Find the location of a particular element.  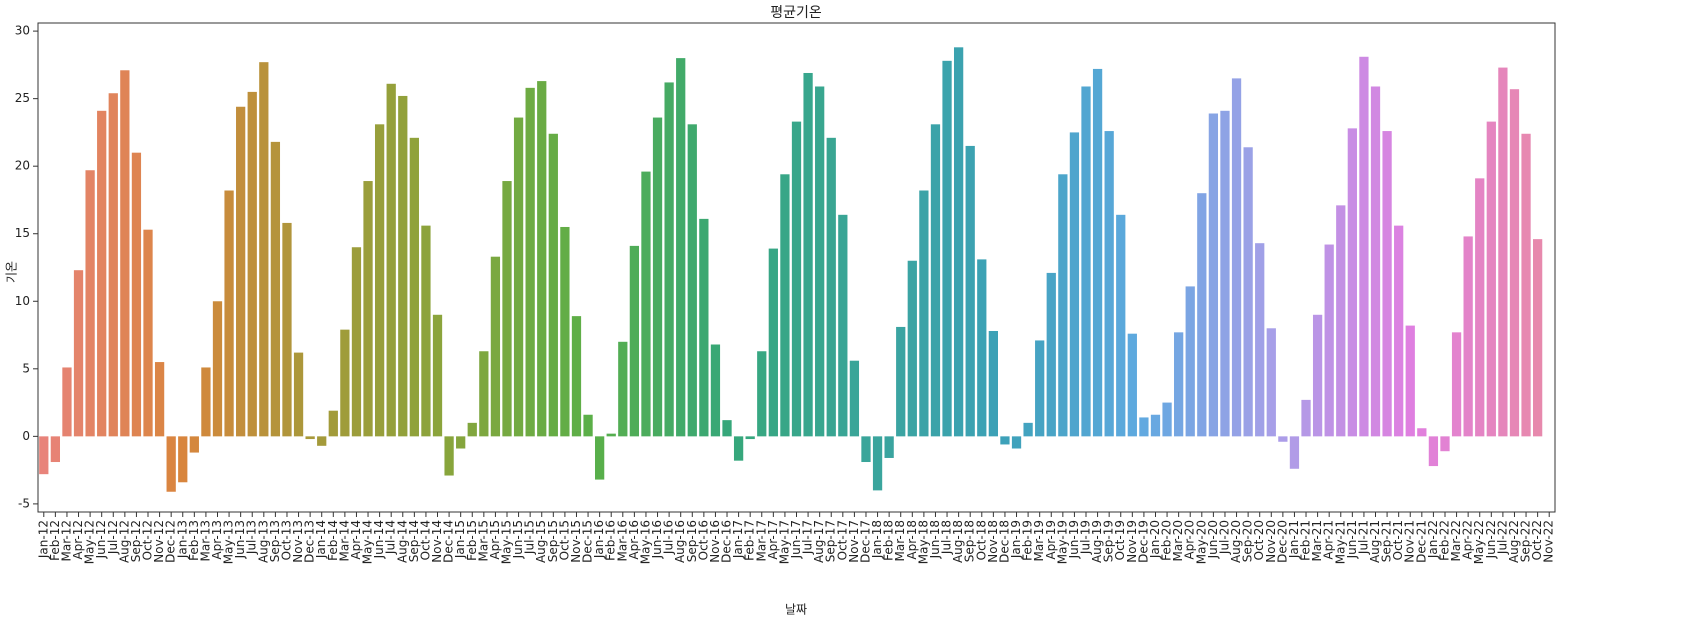

x-tick-label: Jul-19 is located at coordinates (1086, 537).